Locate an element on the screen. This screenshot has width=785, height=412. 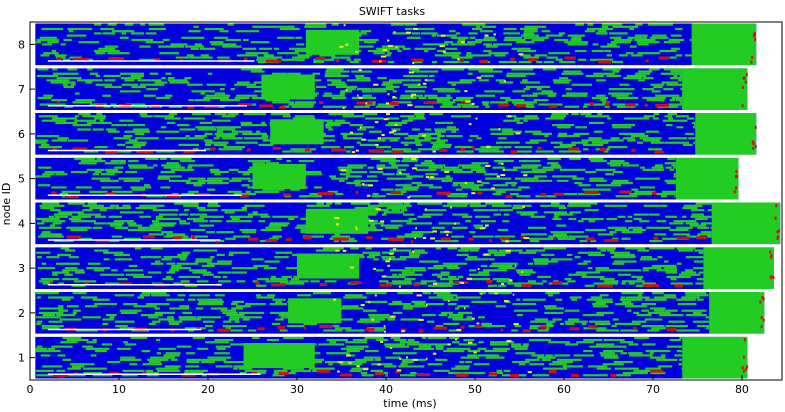
task-bar-red-tail is located at coordinates (771, 256).